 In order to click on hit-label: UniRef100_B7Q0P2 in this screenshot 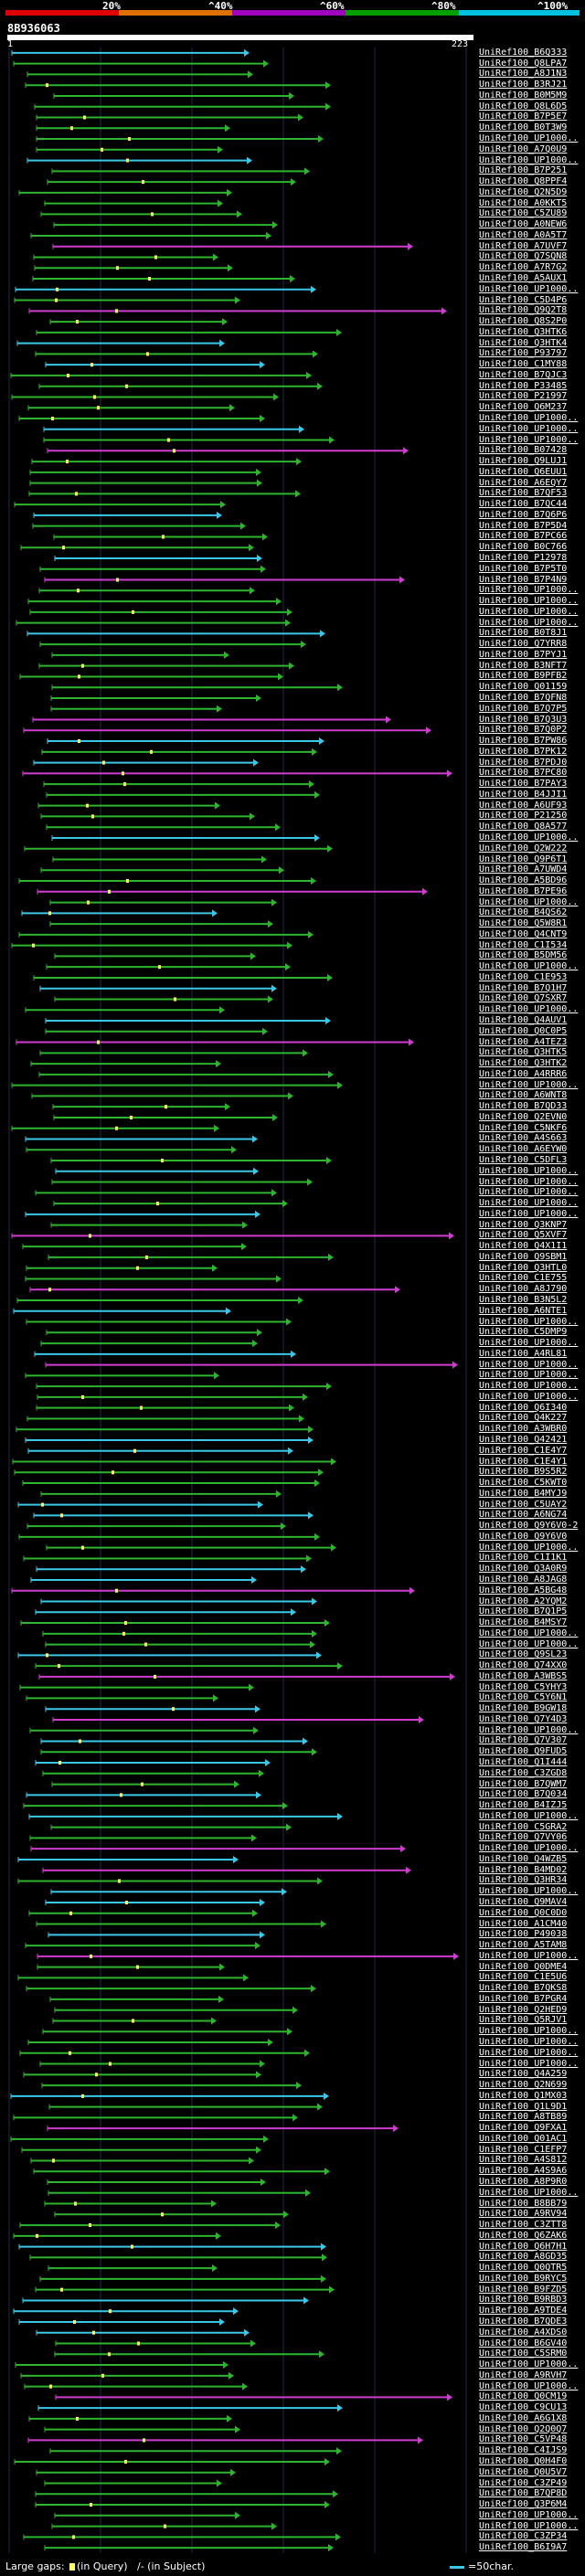, I will do `click(523, 730)`.